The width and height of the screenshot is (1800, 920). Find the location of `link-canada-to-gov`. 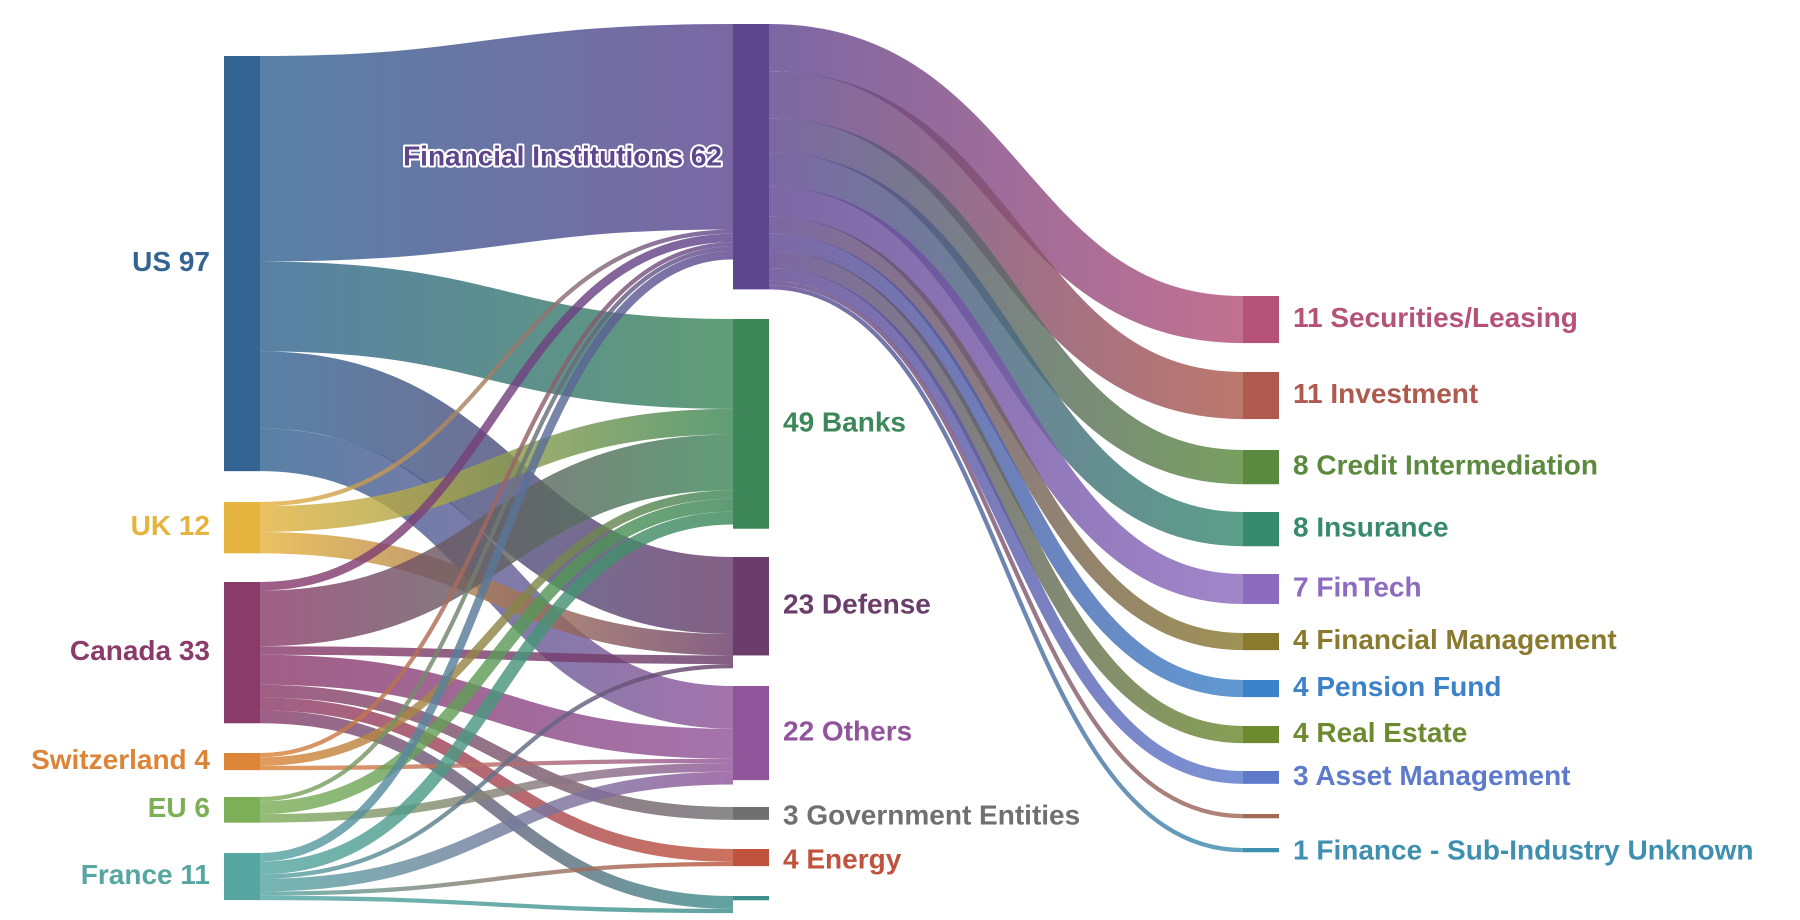

link-canada-to-gov is located at coordinates (496, 752).